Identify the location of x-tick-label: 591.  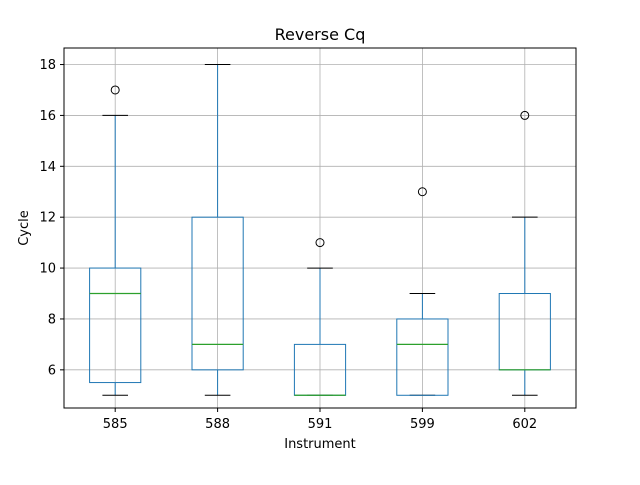
(320, 424).